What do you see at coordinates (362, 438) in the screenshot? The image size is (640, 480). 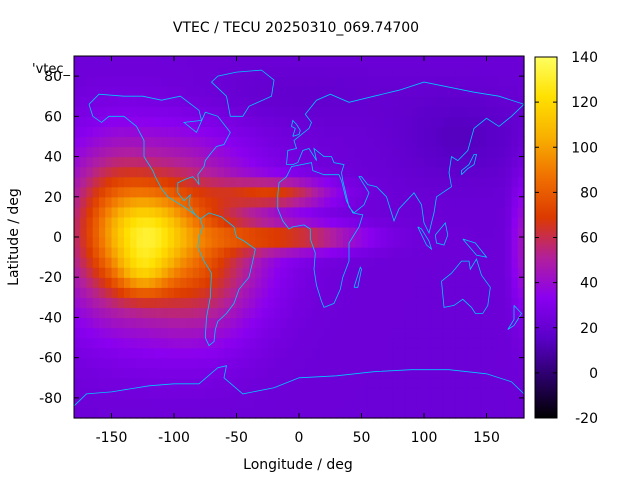 I see `x-tick-label: 50` at bounding box center [362, 438].